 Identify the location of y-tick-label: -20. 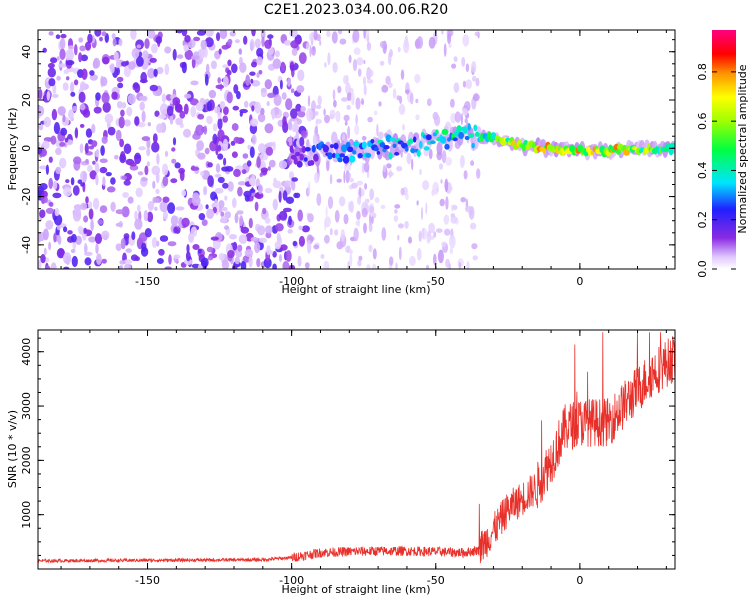
(26, 197).